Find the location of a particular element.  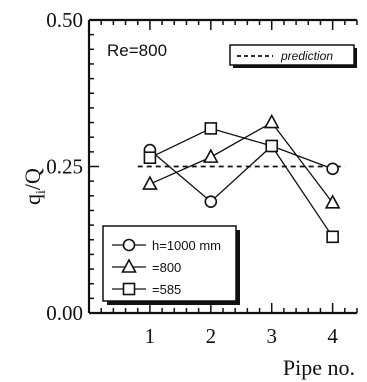

legend-square-marker is located at coordinates (129, 289).